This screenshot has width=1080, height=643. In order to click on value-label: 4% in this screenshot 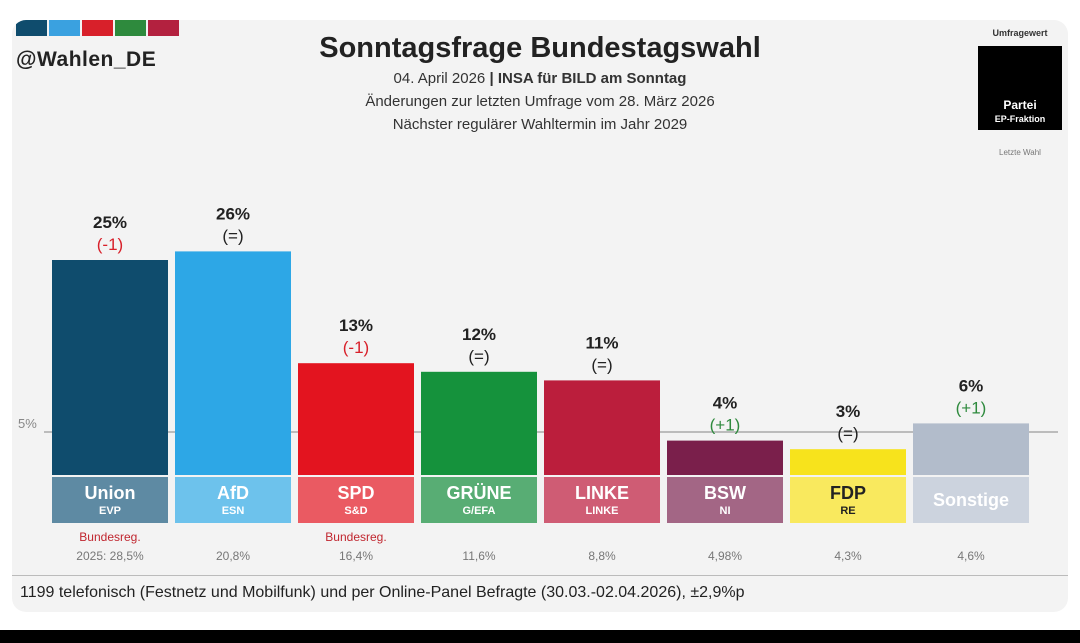, I will do `click(725, 403)`.